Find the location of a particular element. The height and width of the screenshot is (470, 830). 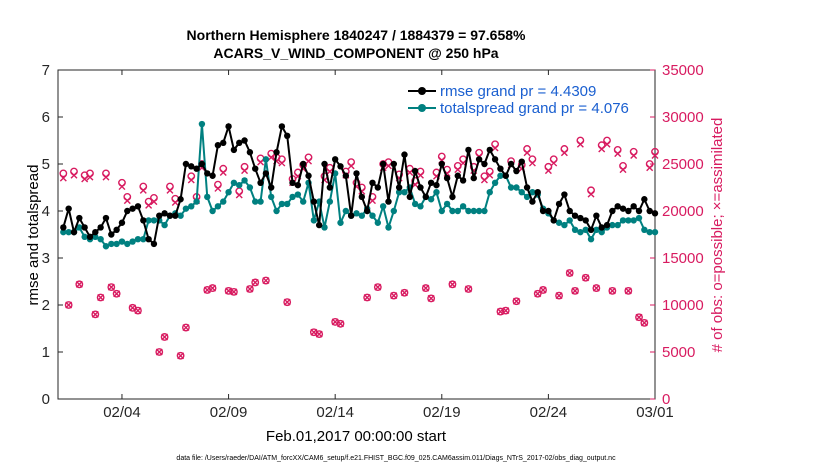

y2-tick-label: 5000 is located at coordinates (678, 352).